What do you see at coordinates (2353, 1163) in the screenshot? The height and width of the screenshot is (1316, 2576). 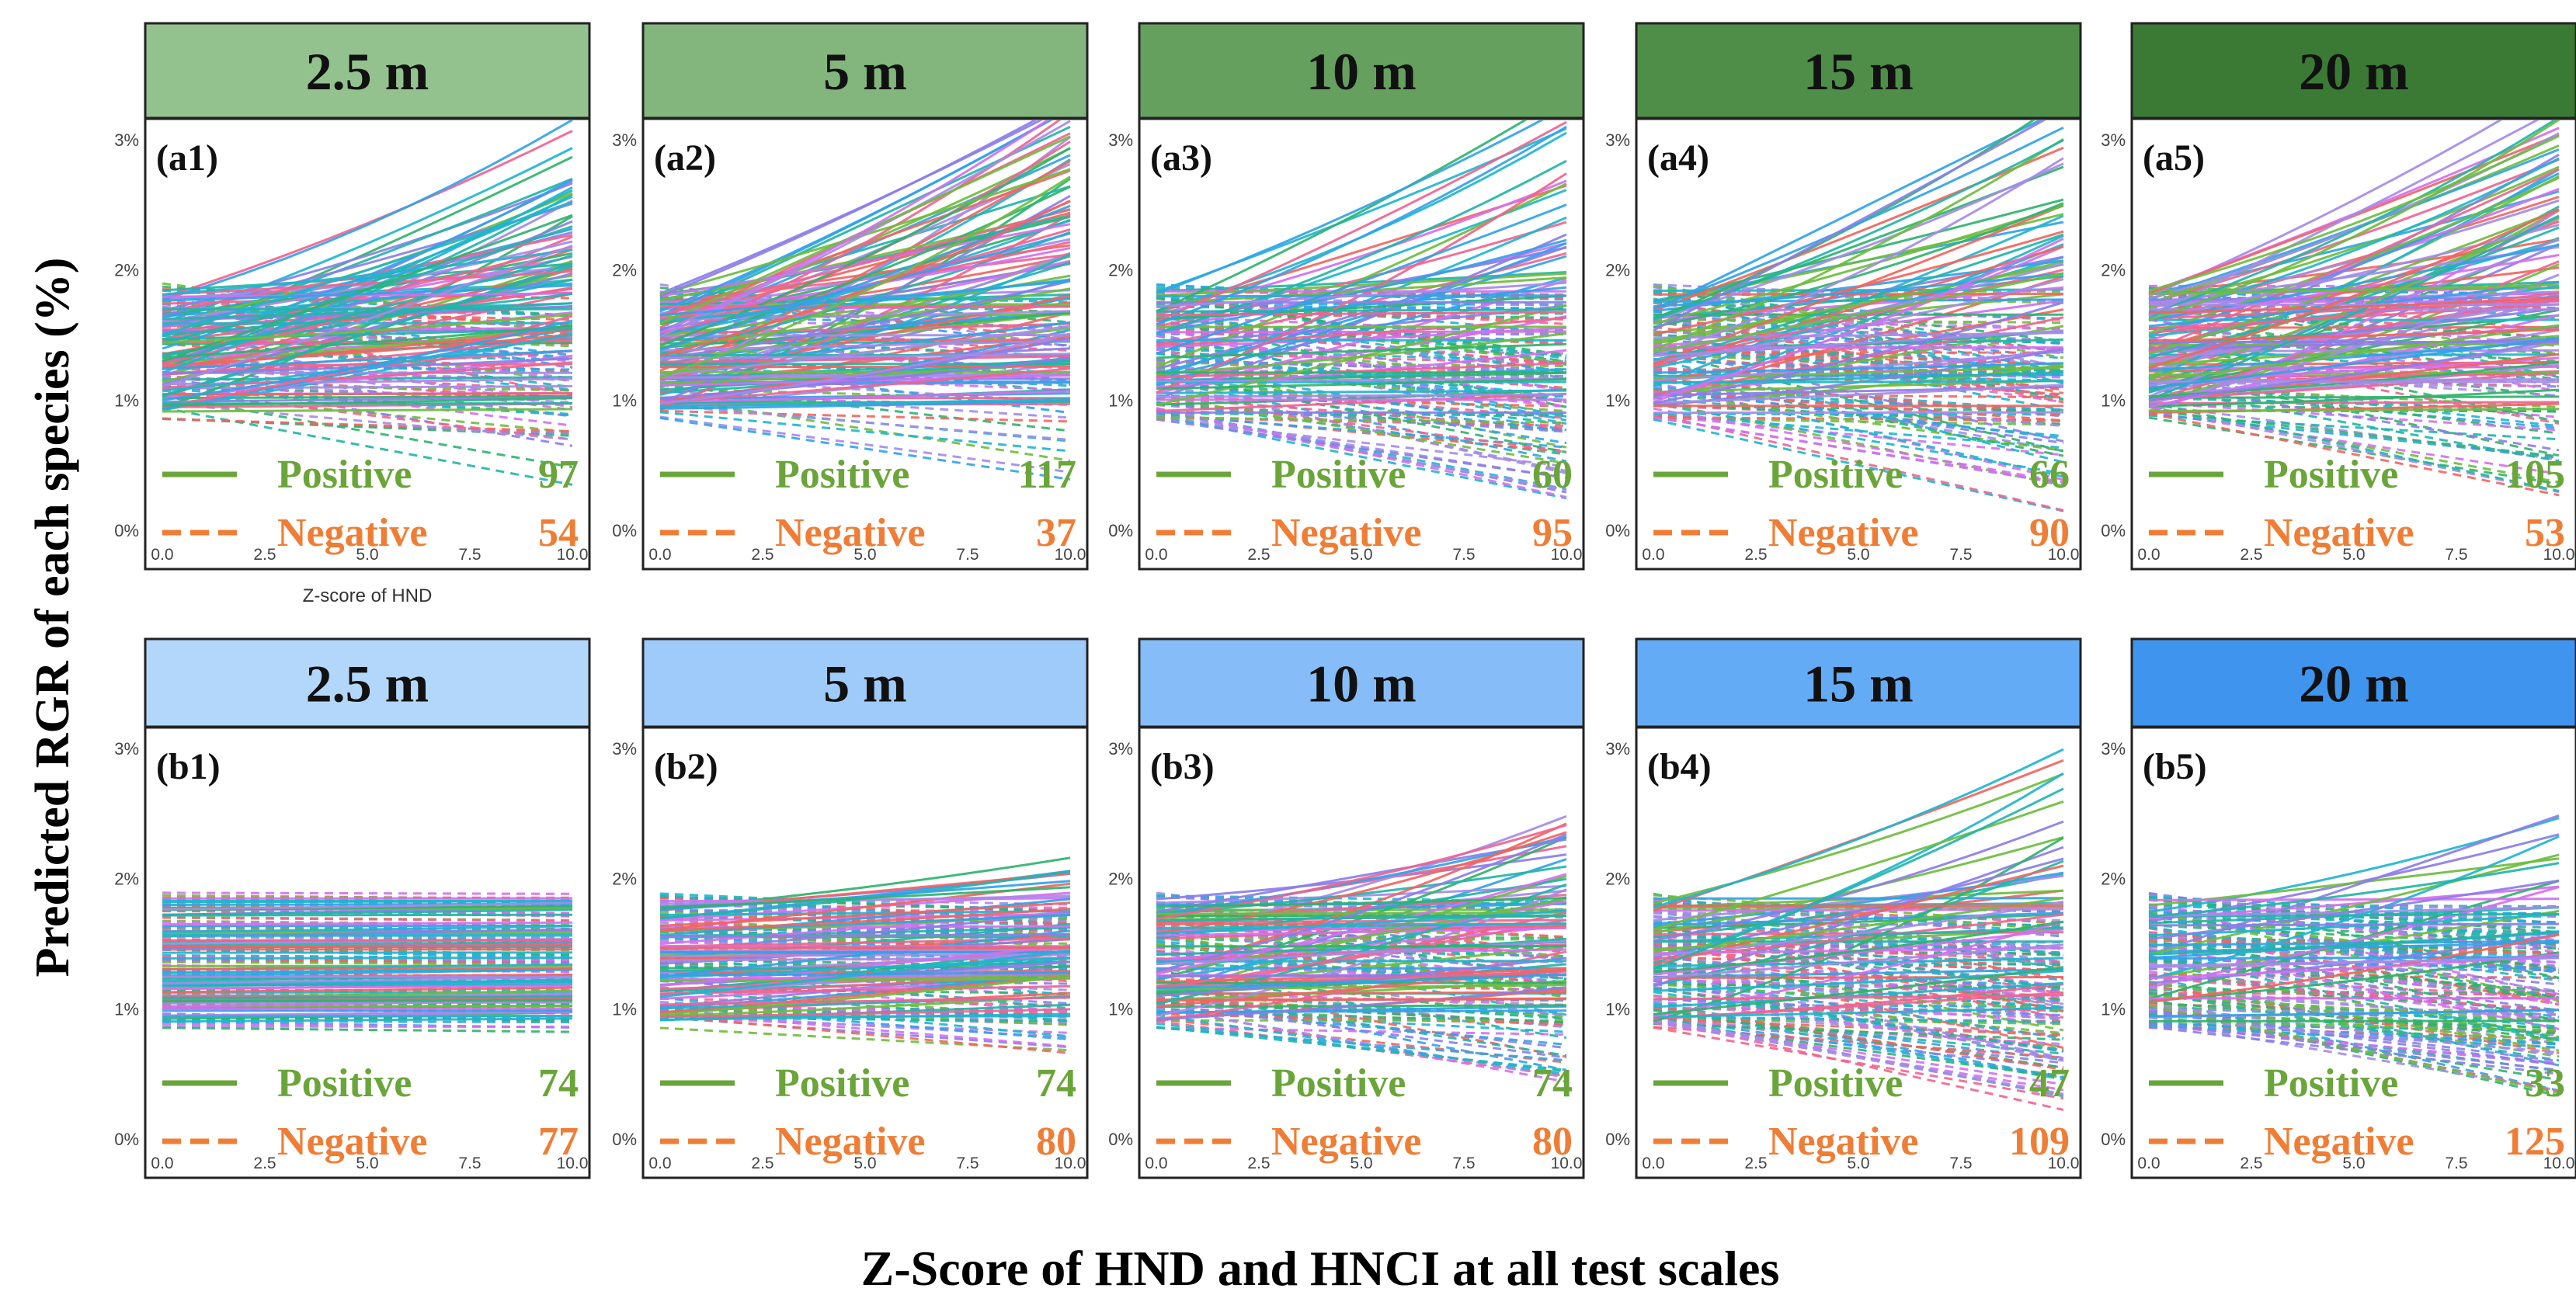 I see `x-tick-label: 5.0` at bounding box center [2353, 1163].